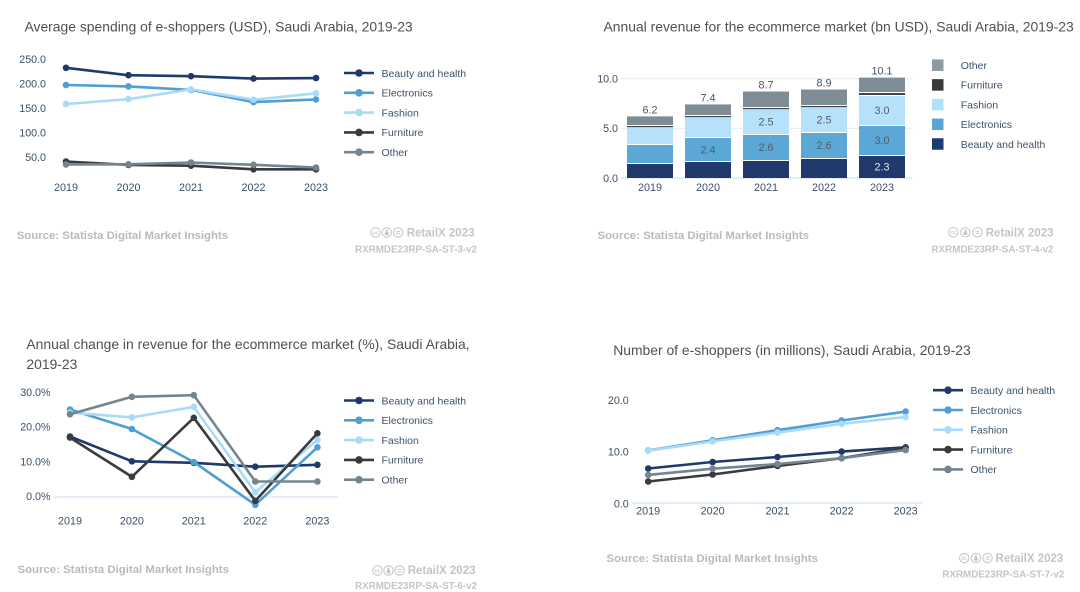 This screenshot has height=592, width=1080. I want to click on svg-text: 30.0%, so click(35, 393).